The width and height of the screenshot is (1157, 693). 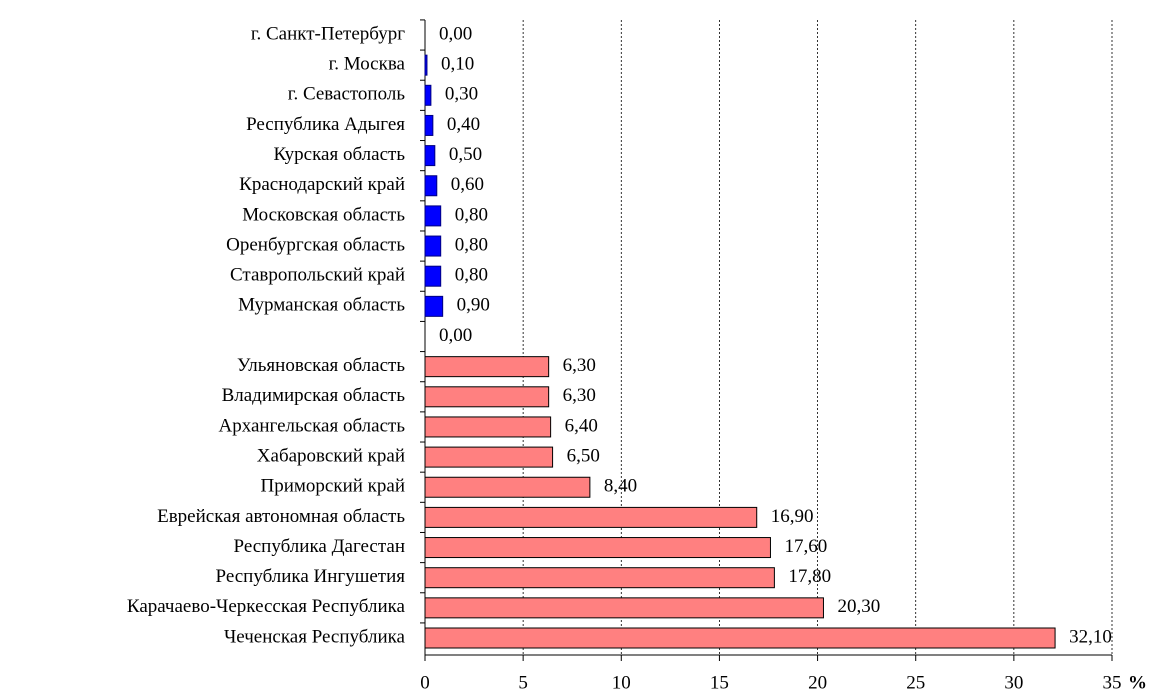 What do you see at coordinates (317, 275) in the screenshot?
I see `y-tick-label: Ставропольский край` at bounding box center [317, 275].